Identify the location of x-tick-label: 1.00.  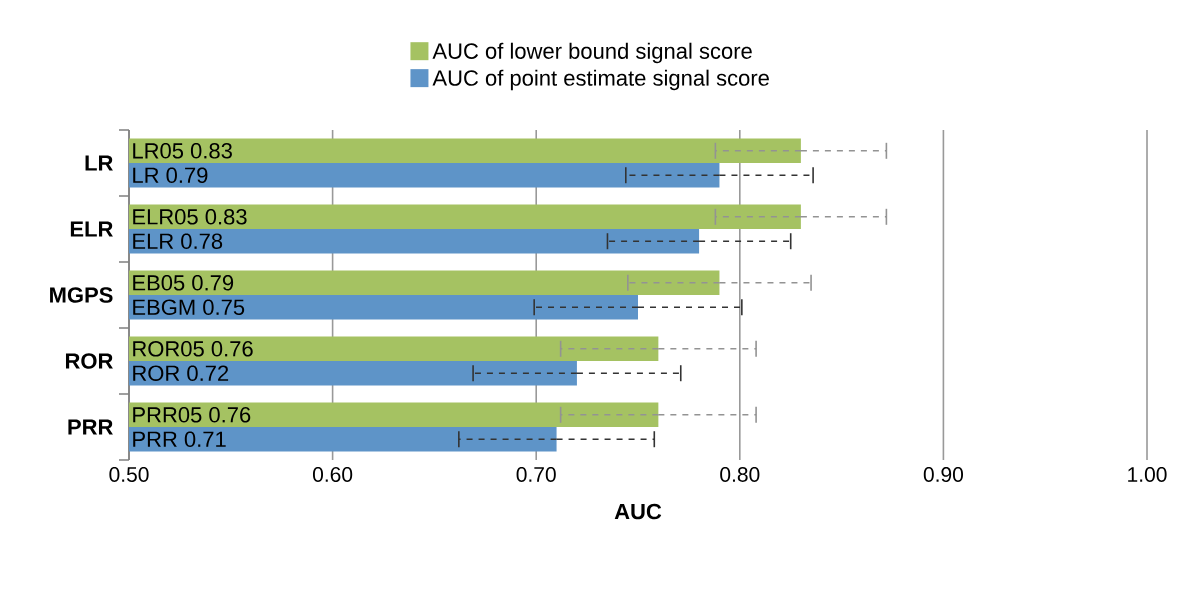
(1147, 474).